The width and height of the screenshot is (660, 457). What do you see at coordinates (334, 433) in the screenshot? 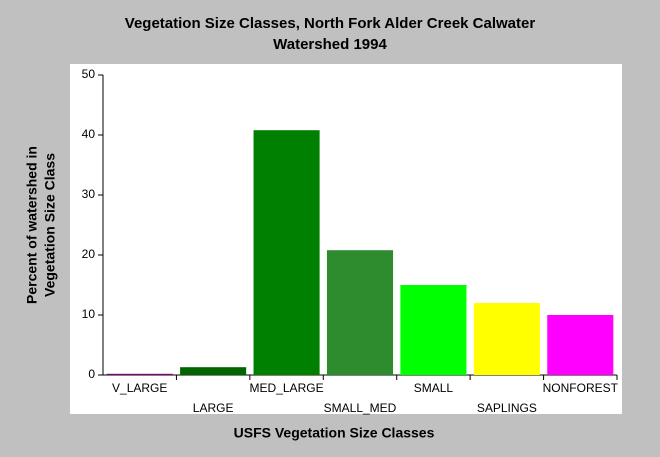
I see `x-axis-title: USFS Vegetation Size Classes` at bounding box center [334, 433].